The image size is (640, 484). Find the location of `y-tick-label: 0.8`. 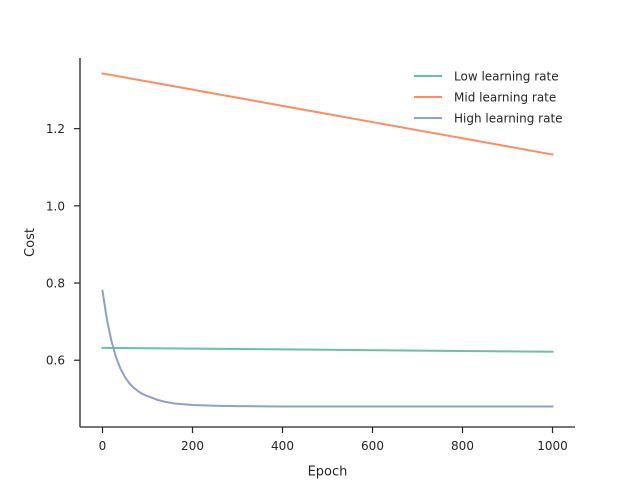

y-tick-label: 0.8 is located at coordinates (55, 284).